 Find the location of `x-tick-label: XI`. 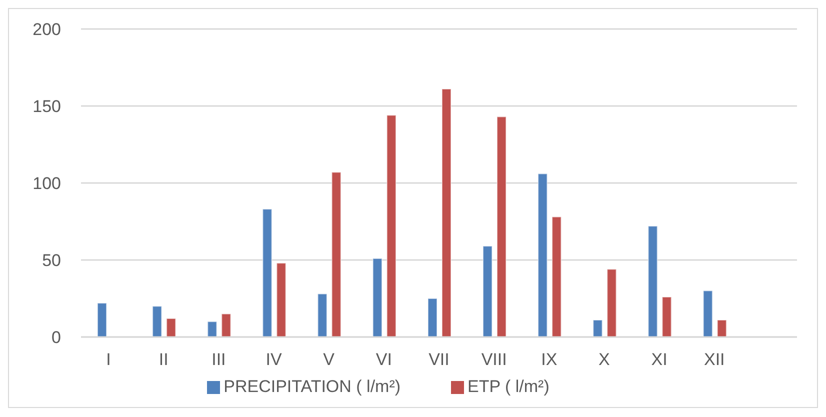

x-tick-label: XI is located at coordinates (659, 360).